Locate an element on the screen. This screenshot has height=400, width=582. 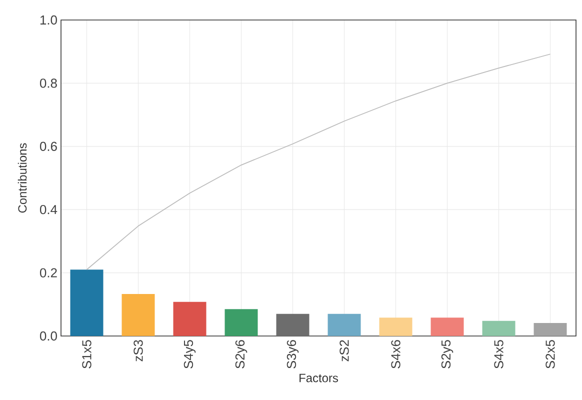
x-tick-label: S4x5 is located at coordinates (499, 354).